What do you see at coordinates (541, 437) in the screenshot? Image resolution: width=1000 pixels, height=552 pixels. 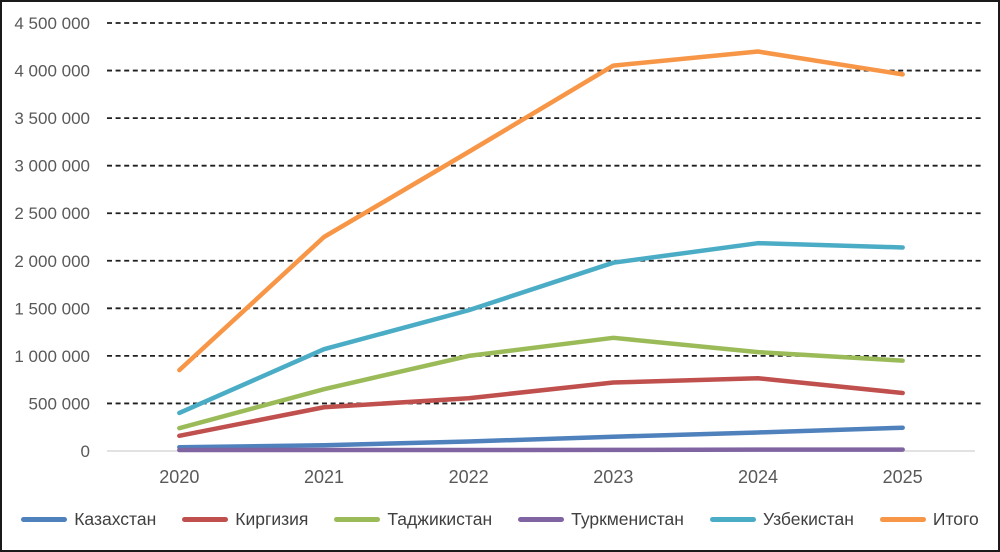 I see `series-line-kazakhstan` at bounding box center [541, 437].